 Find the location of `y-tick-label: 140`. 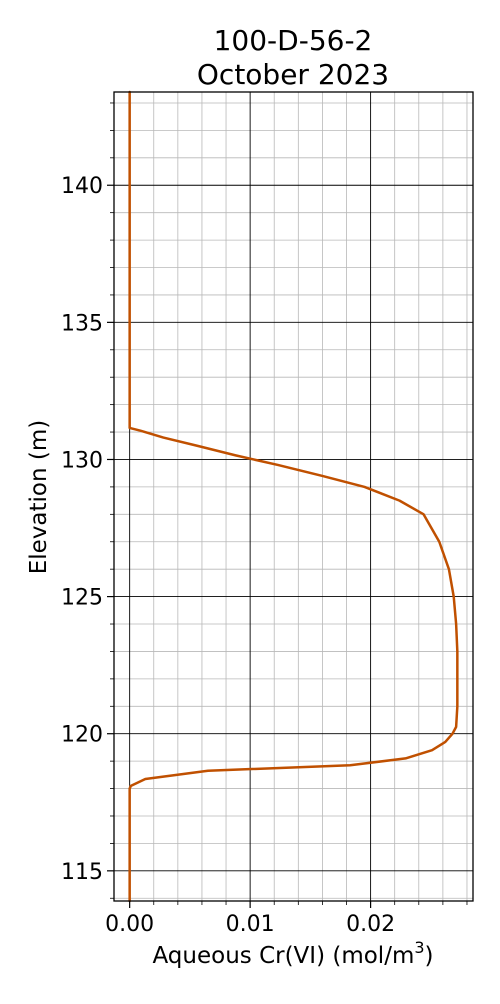

y-tick-label: 140 is located at coordinates (82, 186).